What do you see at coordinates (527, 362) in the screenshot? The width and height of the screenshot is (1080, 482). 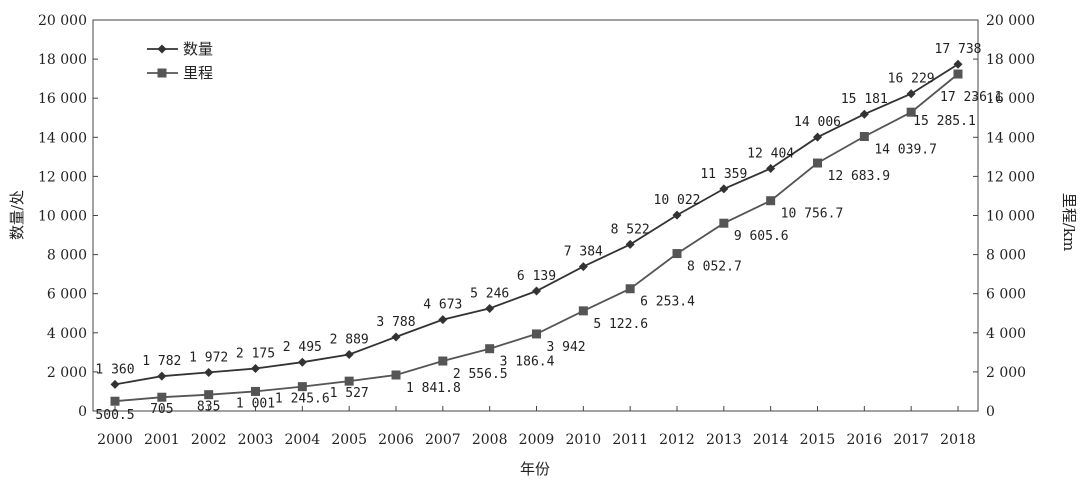 I see `mileage-data-label: 3 186.4` at bounding box center [527, 362].